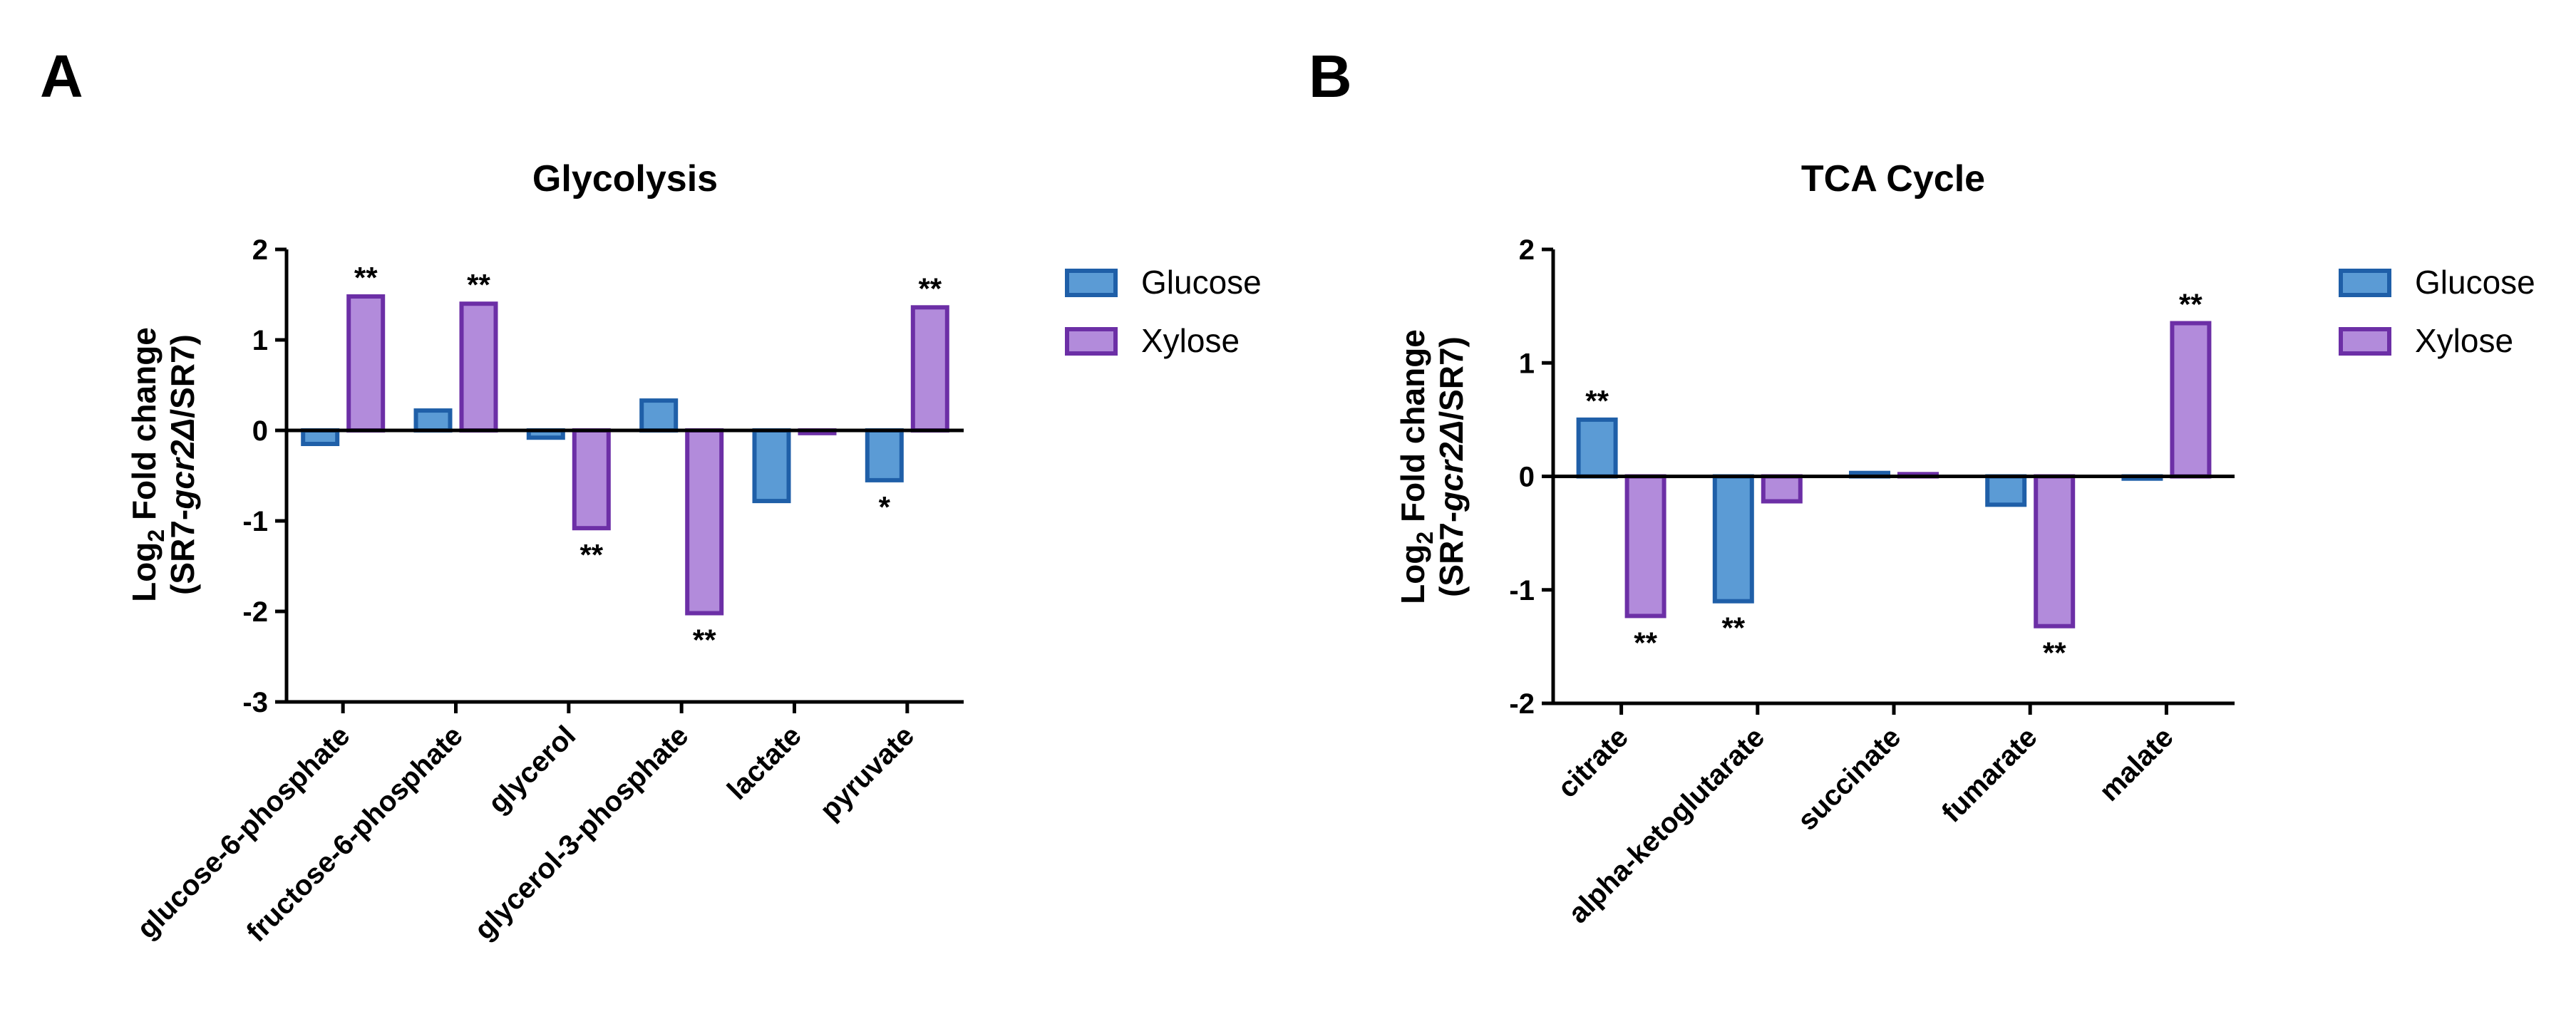 Image resolution: width=2576 pixels, height=1024 pixels. I want to click on bar-xylose-pyruvate, so click(929, 369).